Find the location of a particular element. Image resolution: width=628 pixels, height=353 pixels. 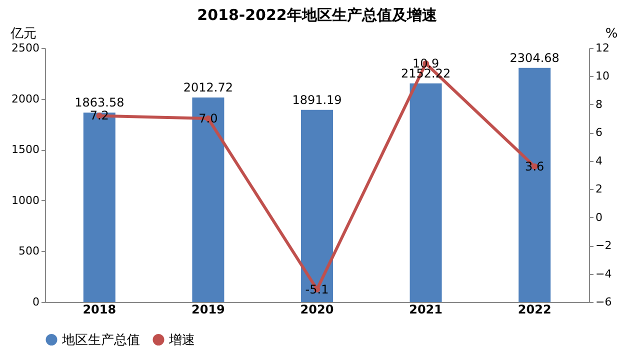

y2-tick-label: 8 is located at coordinates (599, 104).